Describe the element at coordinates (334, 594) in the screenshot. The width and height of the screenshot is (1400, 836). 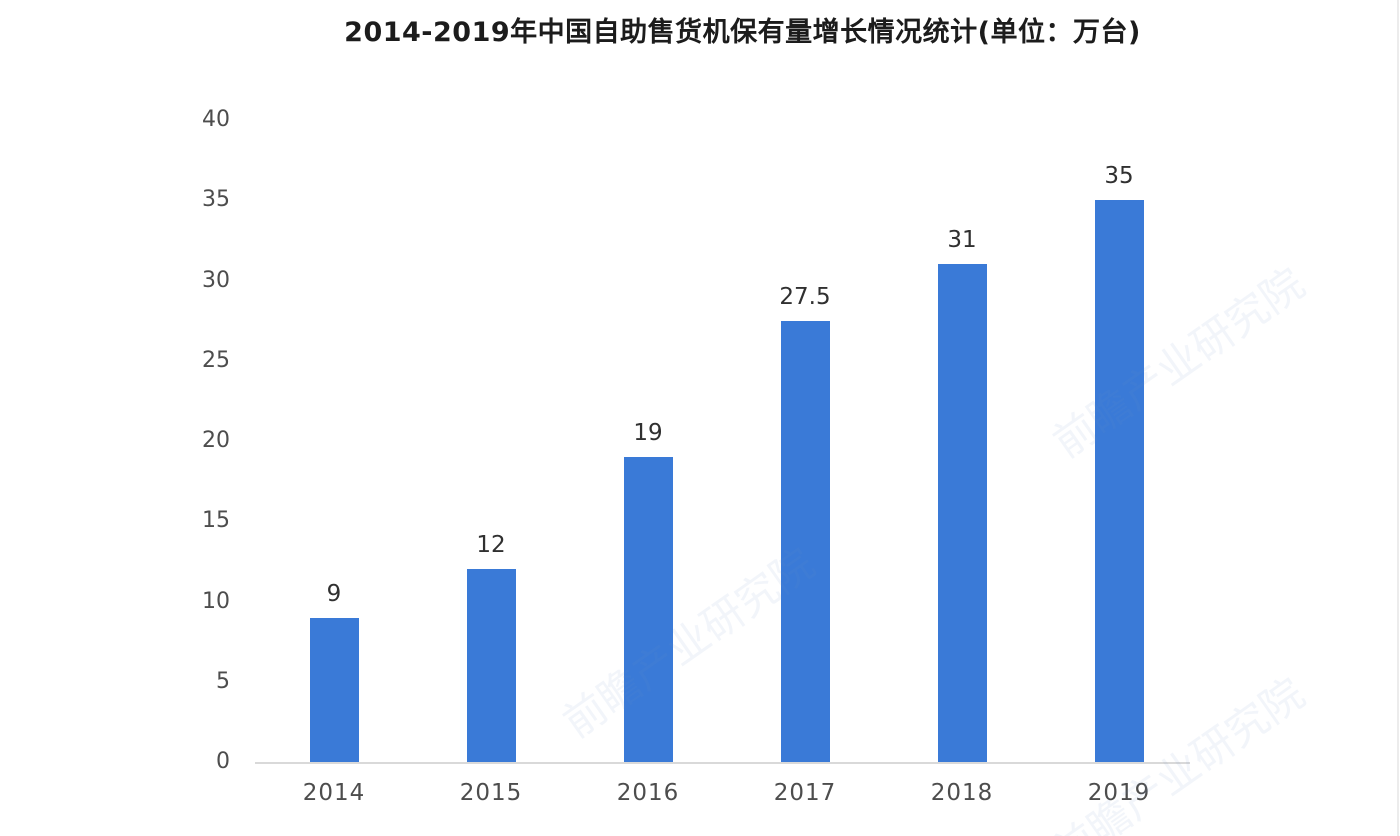
I see `bar-value-label: 9` at that location.